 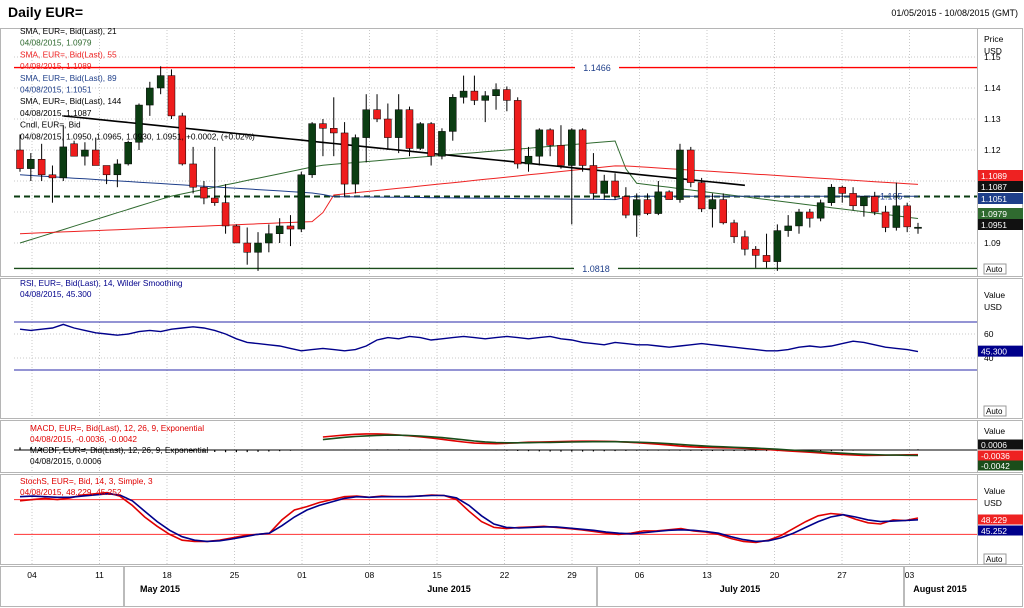 I want to click on price-tick-label: 1.09, so click(x=992, y=243).